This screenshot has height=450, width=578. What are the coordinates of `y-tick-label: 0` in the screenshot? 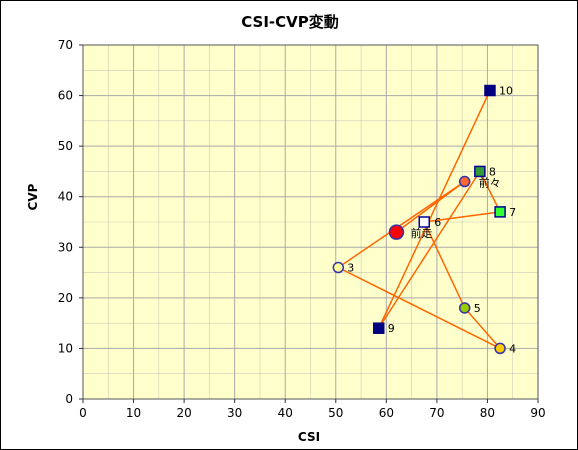 It's located at (69, 399).